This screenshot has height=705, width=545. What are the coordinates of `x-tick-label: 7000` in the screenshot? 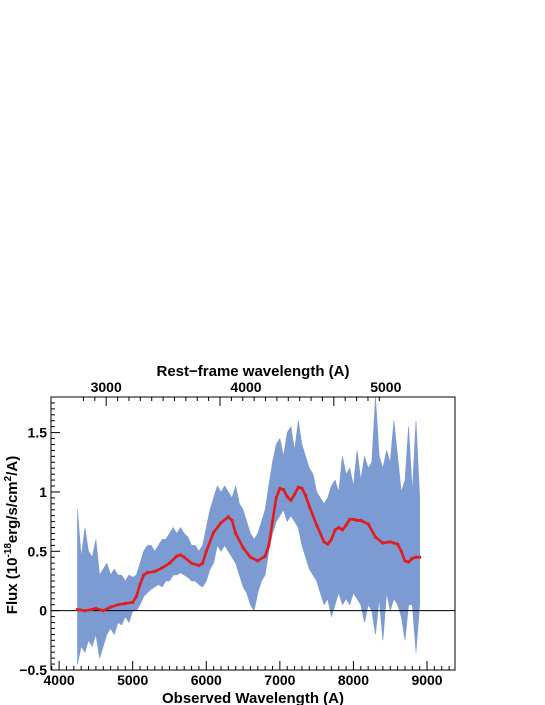 It's located at (279, 680).